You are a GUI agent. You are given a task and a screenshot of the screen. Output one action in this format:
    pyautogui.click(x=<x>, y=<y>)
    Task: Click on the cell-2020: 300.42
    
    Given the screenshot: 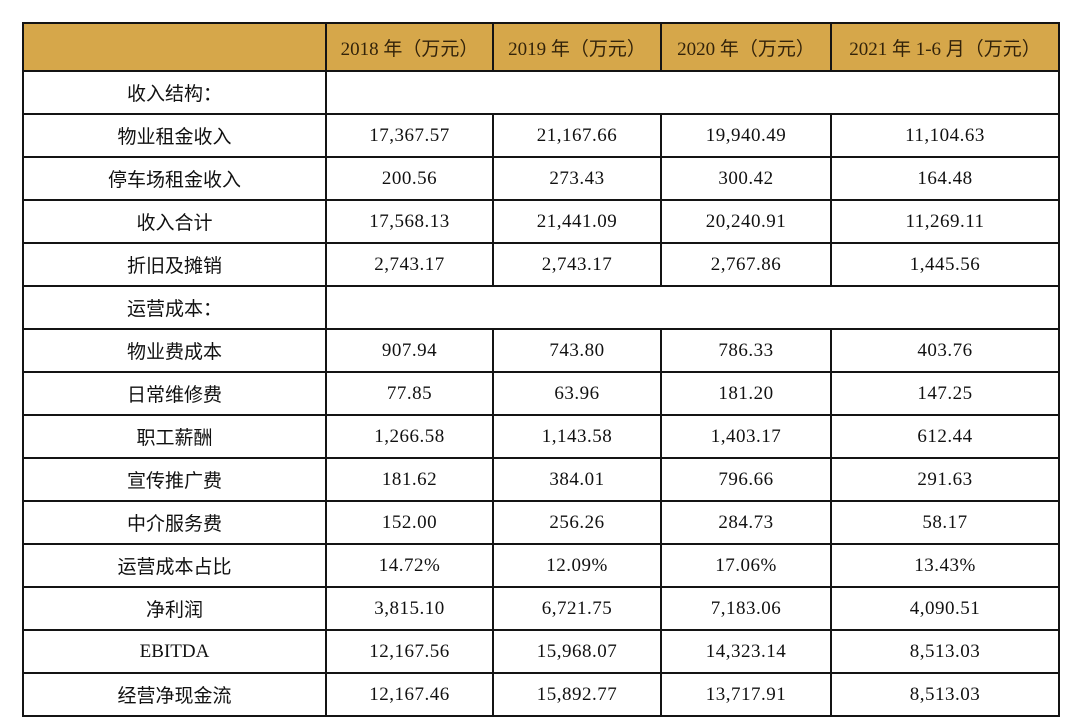 What is the action you would take?
    pyautogui.click(x=746, y=178)
    